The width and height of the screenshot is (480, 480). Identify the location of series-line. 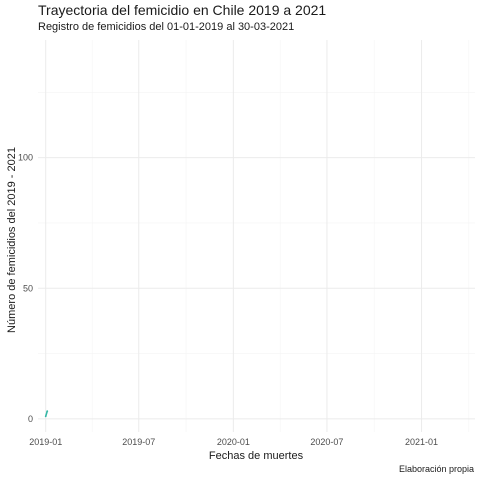
(46, 413).